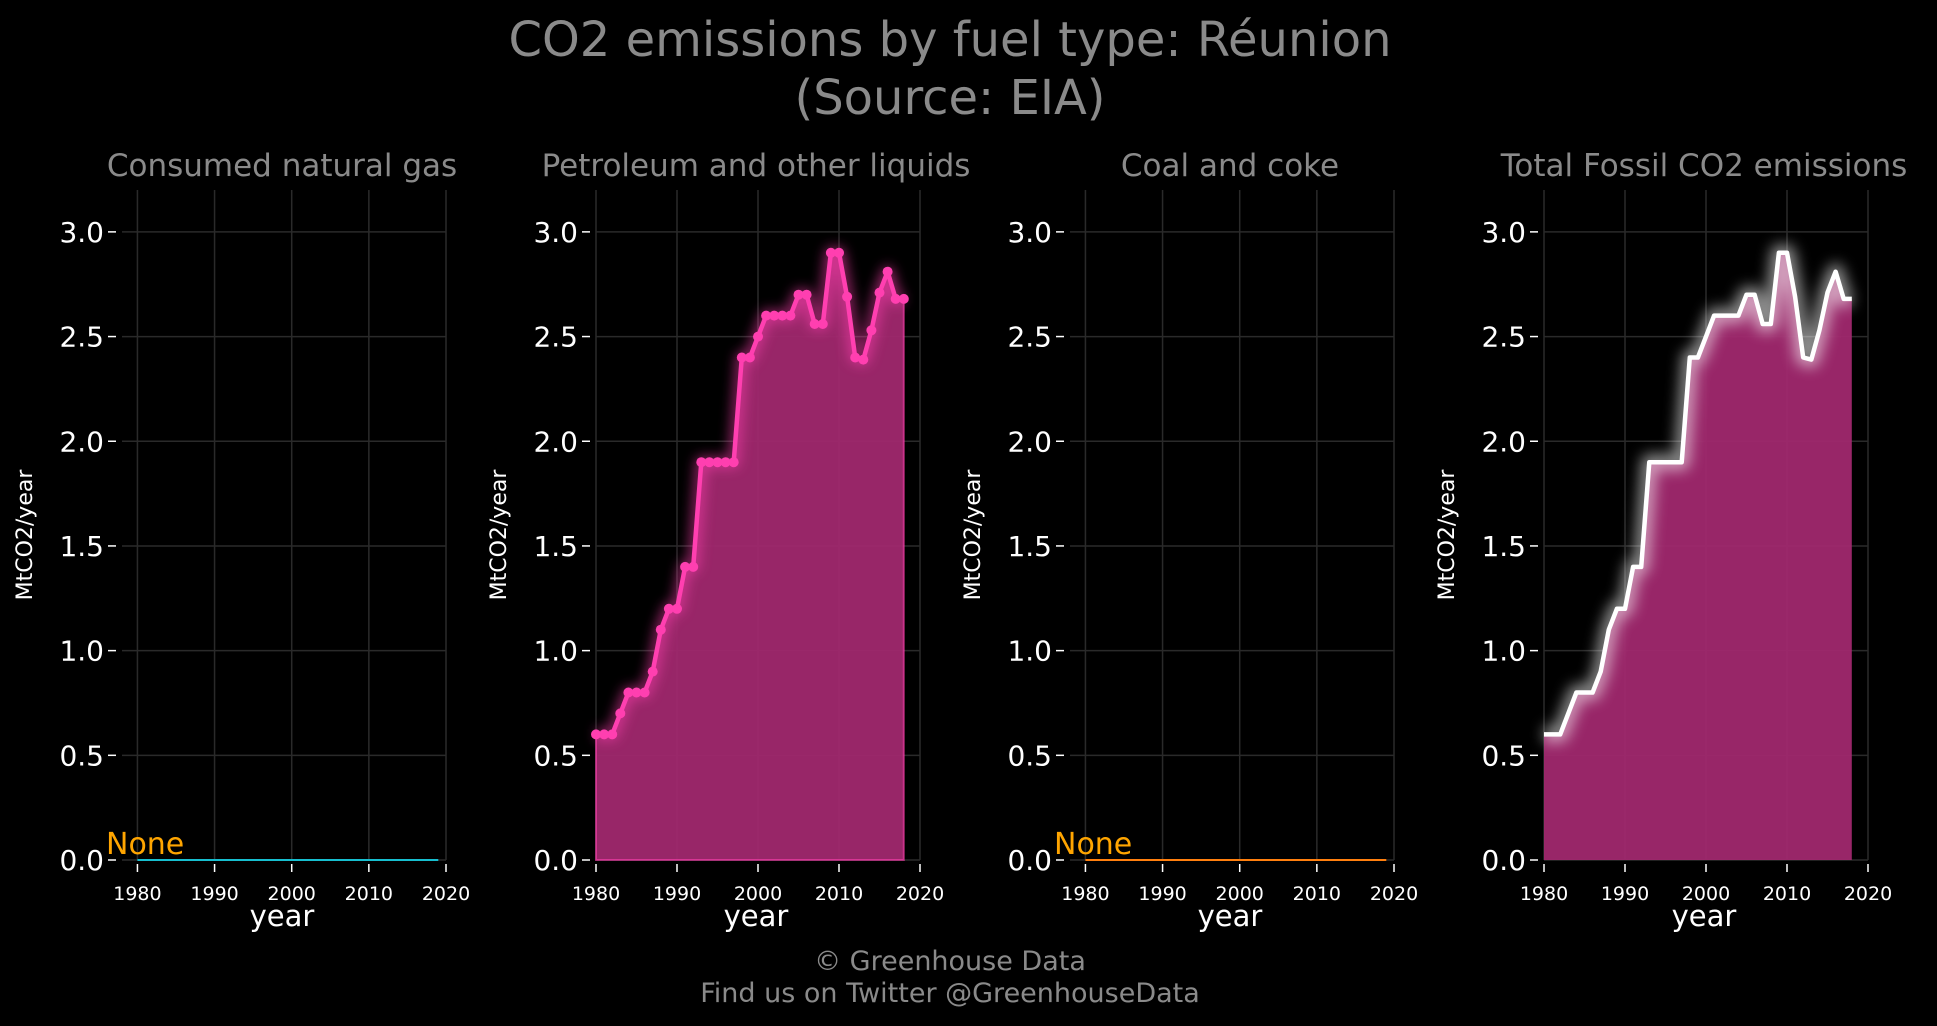 Image resolution: width=1937 pixels, height=1026 pixels. Describe the element at coordinates (1704, 166) in the screenshot. I see `panel-title: Total Fossil CO2 emissions` at that location.